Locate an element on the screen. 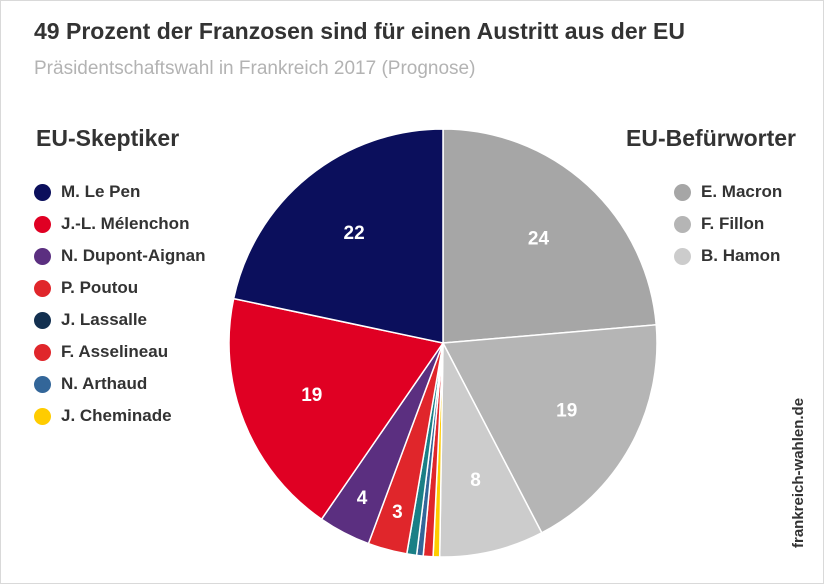  group-title-eu-skeptiker: EU-Skeptiker is located at coordinates (108, 138).